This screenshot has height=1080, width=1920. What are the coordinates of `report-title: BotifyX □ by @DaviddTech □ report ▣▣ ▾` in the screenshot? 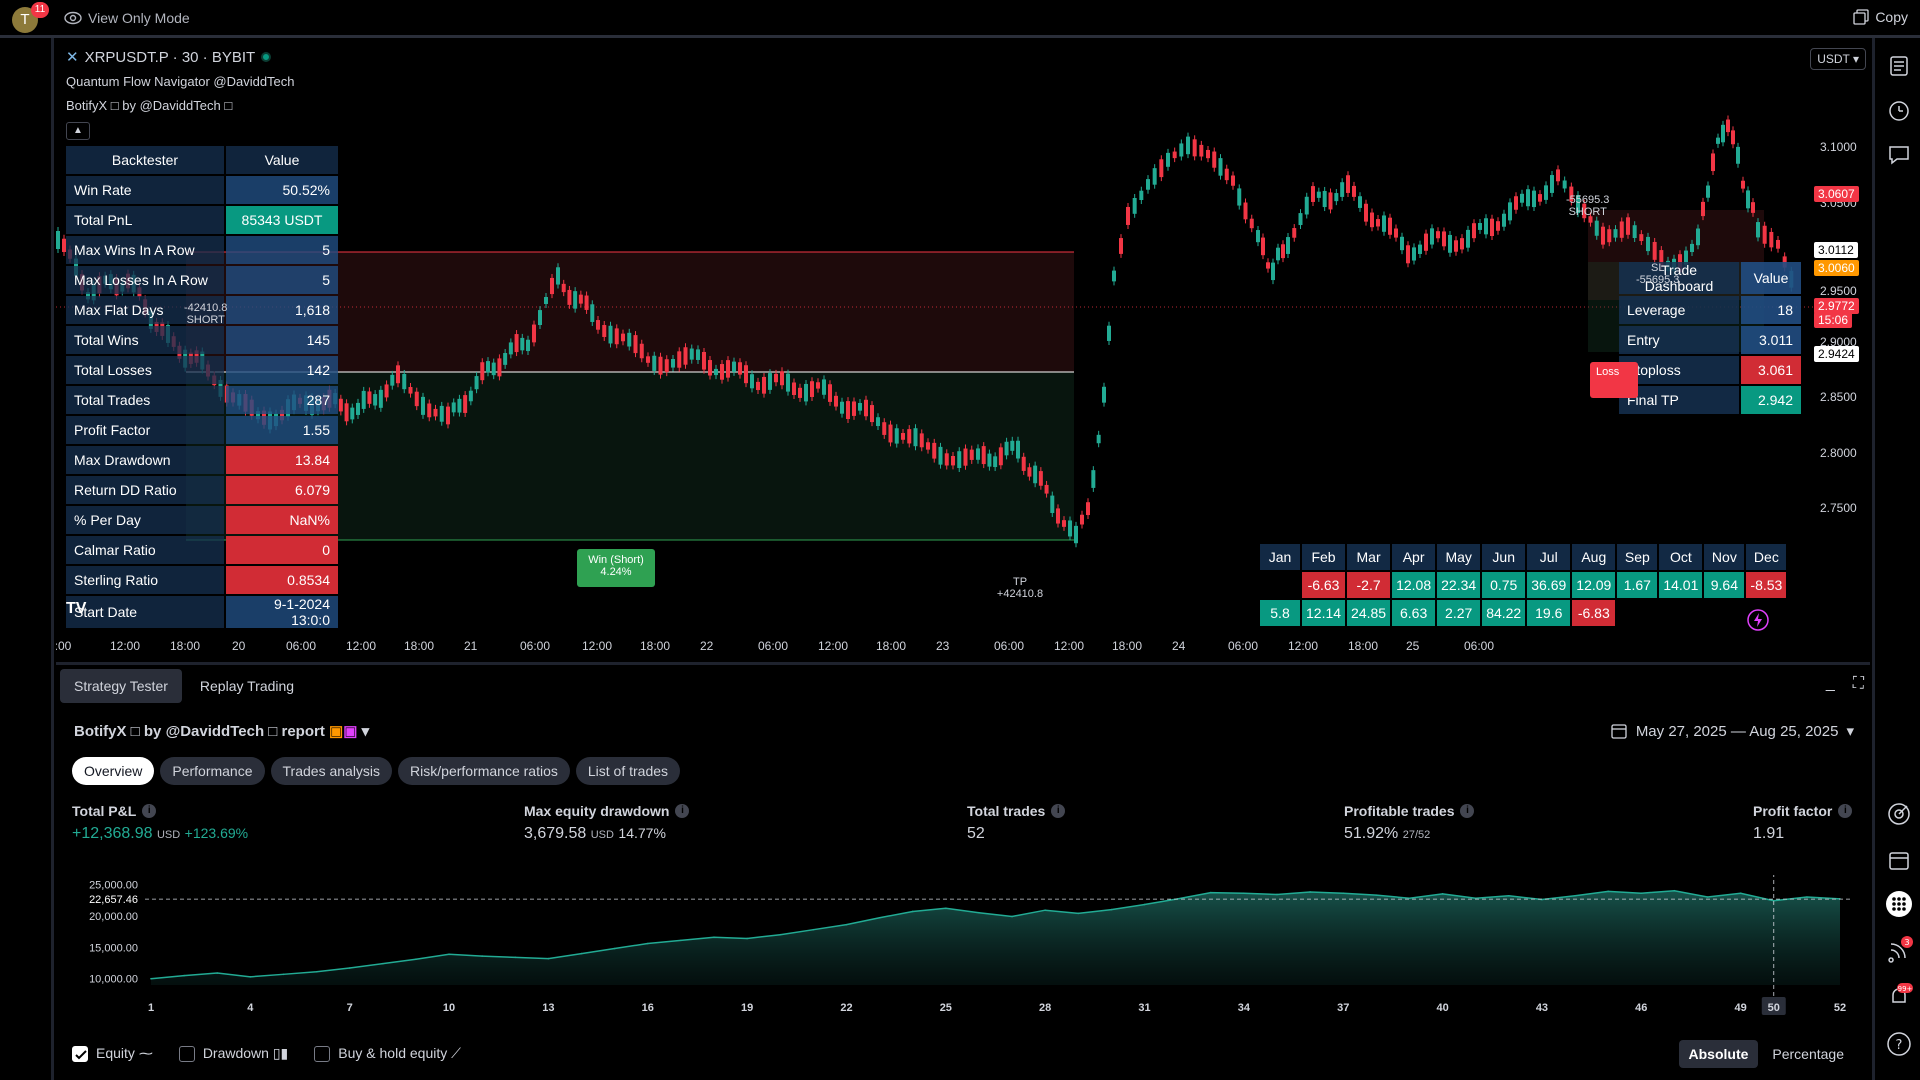 It's located at (221, 731).